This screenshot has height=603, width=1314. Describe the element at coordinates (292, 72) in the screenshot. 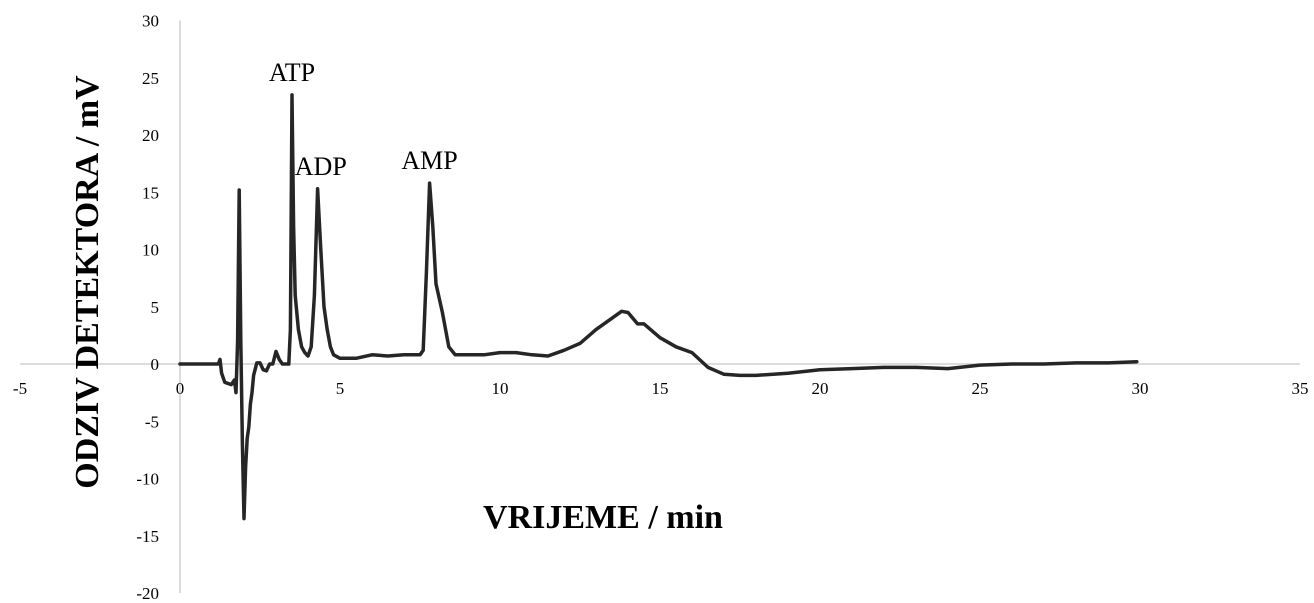

I see `peak-label: ATP` at that location.